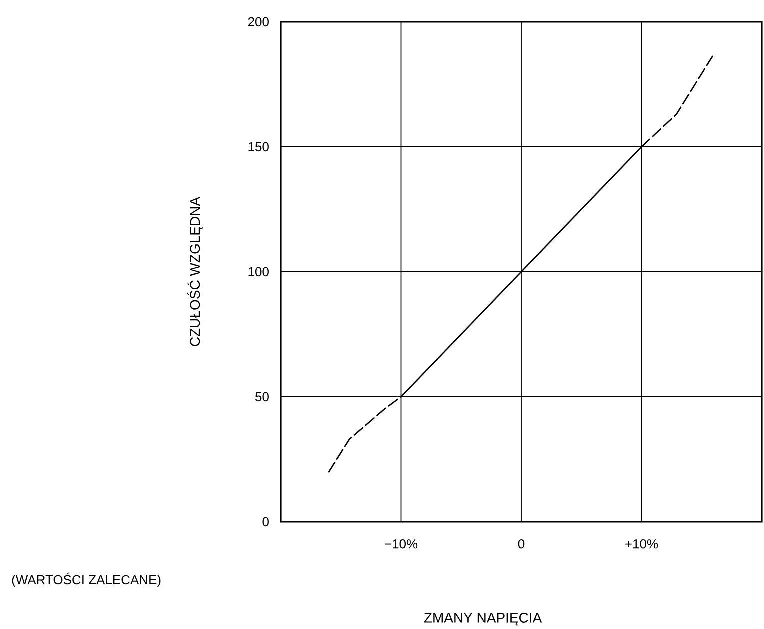  I want to click on x-tick-label: 0, so click(521, 544).